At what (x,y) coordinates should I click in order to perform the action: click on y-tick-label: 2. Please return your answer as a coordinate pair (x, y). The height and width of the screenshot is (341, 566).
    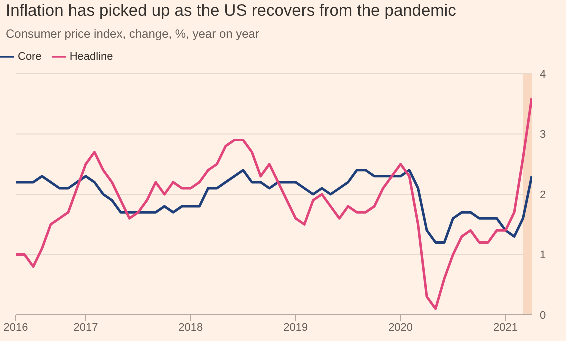
    Looking at the image, I should click on (543, 195).